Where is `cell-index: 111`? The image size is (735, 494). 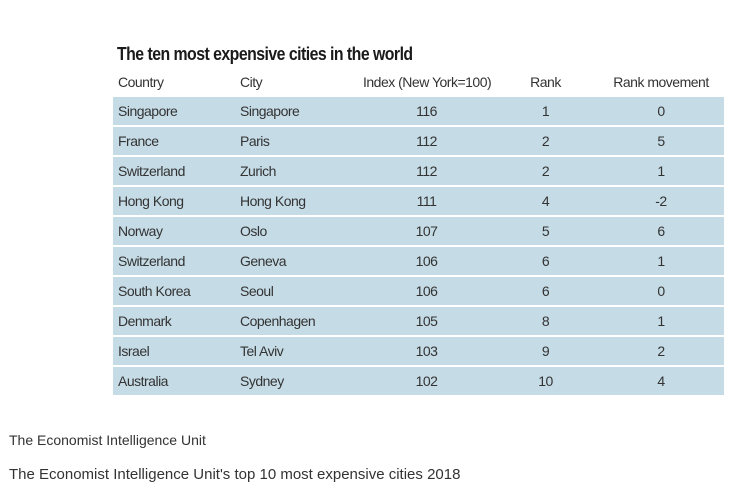 cell-index: 111 is located at coordinates (426, 202).